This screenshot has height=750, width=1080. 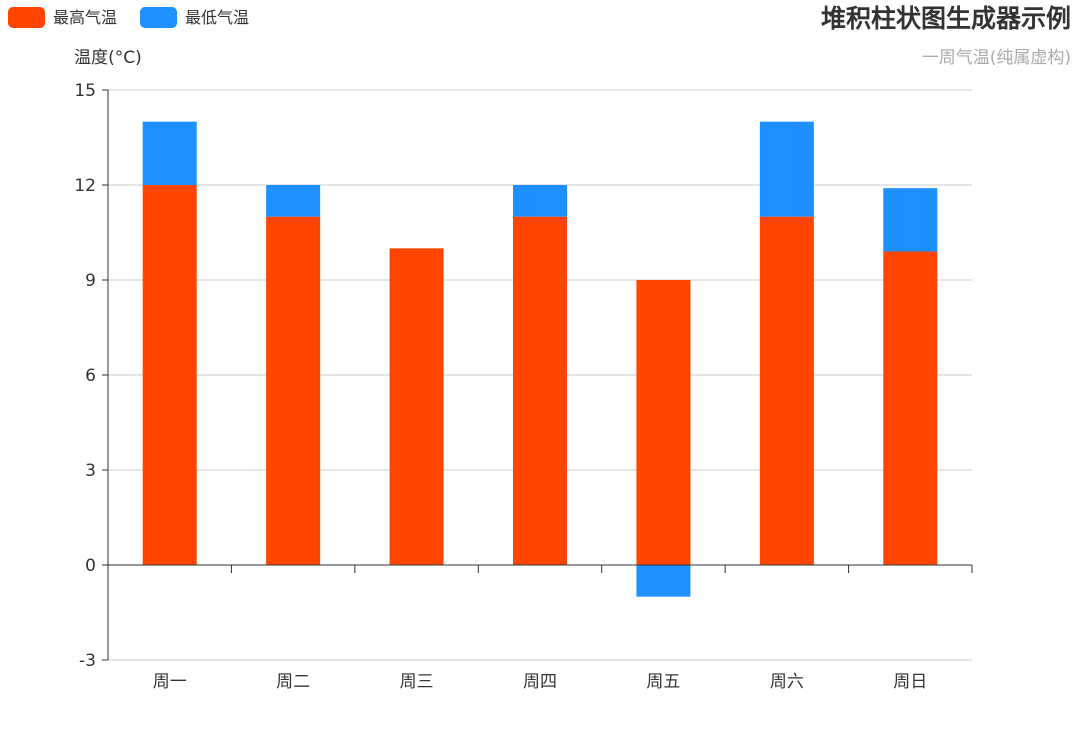 I want to click on y-tick-label: 6, so click(x=90, y=376).